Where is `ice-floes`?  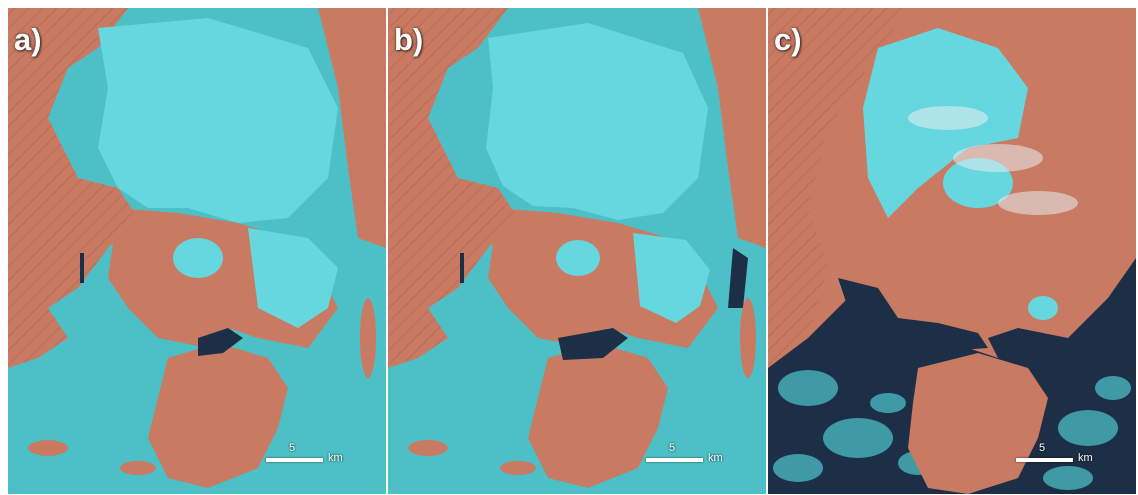
ice-floes is located at coordinates (952, 430).